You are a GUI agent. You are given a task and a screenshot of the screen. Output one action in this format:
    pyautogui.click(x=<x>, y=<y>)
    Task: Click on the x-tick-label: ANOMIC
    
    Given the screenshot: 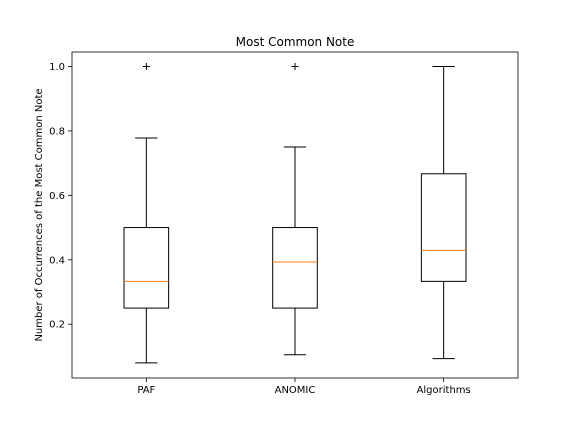 What is the action you would take?
    pyautogui.click(x=295, y=390)
    